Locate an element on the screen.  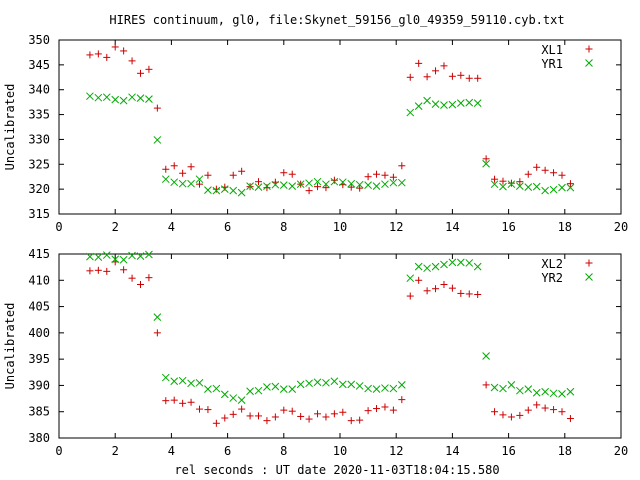
y-tick-label: 315 is located at coordinates (39, 214).